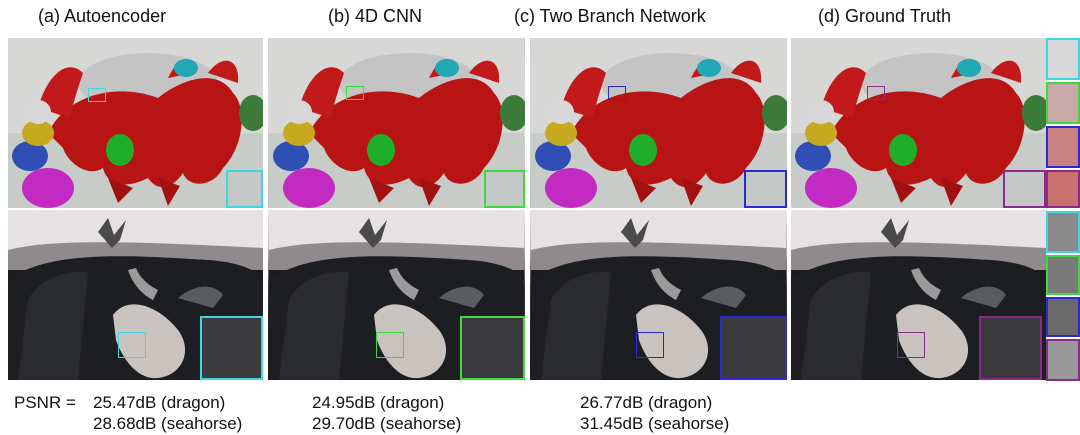  What do you see at coordinates (168, 423) in the screenshot?
I see `psnr-autoencoder-seahorse: 28.68dB (seahorse)` at bounding box center [168, 423].